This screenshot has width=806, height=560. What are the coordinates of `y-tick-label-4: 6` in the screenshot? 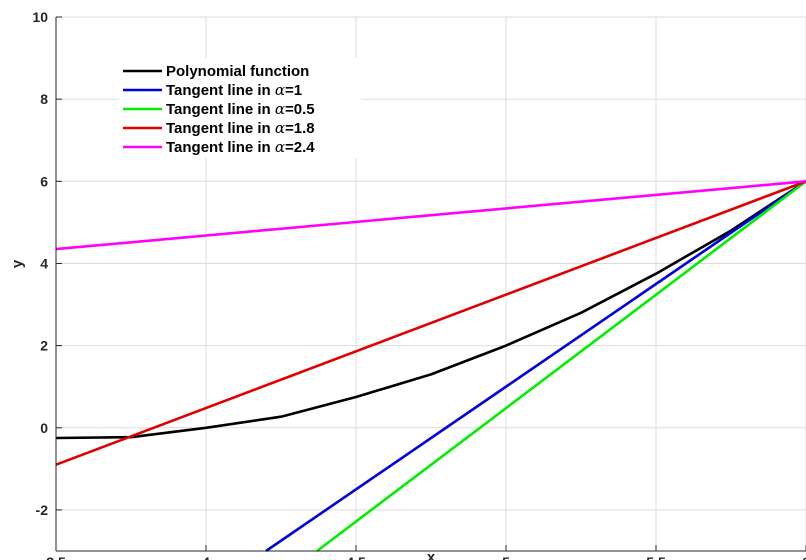 It's located at (44, 181).